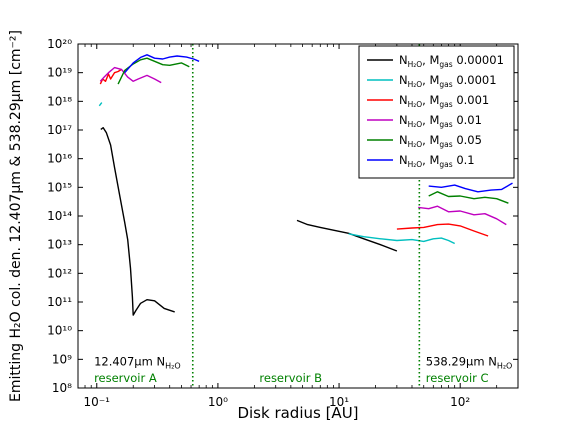  What do you see at coordinates (59, 101) in the screenshot?
I see `y-tick-label-10: 10¹⁸` at bounding box center [59, 101].